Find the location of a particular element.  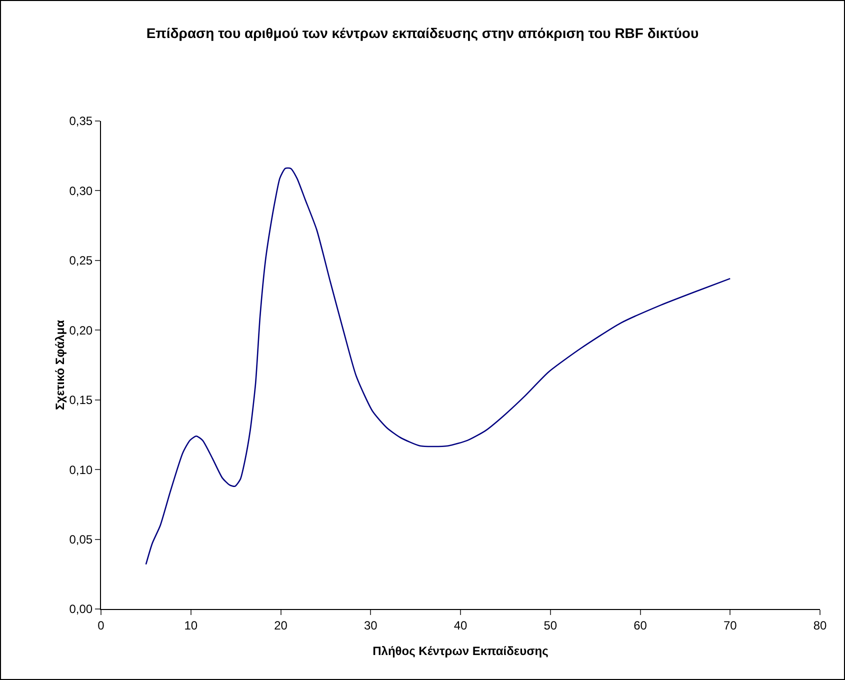

y-axis-title: Σχετικό Σφάλμα is located at coordinates (60, 364).